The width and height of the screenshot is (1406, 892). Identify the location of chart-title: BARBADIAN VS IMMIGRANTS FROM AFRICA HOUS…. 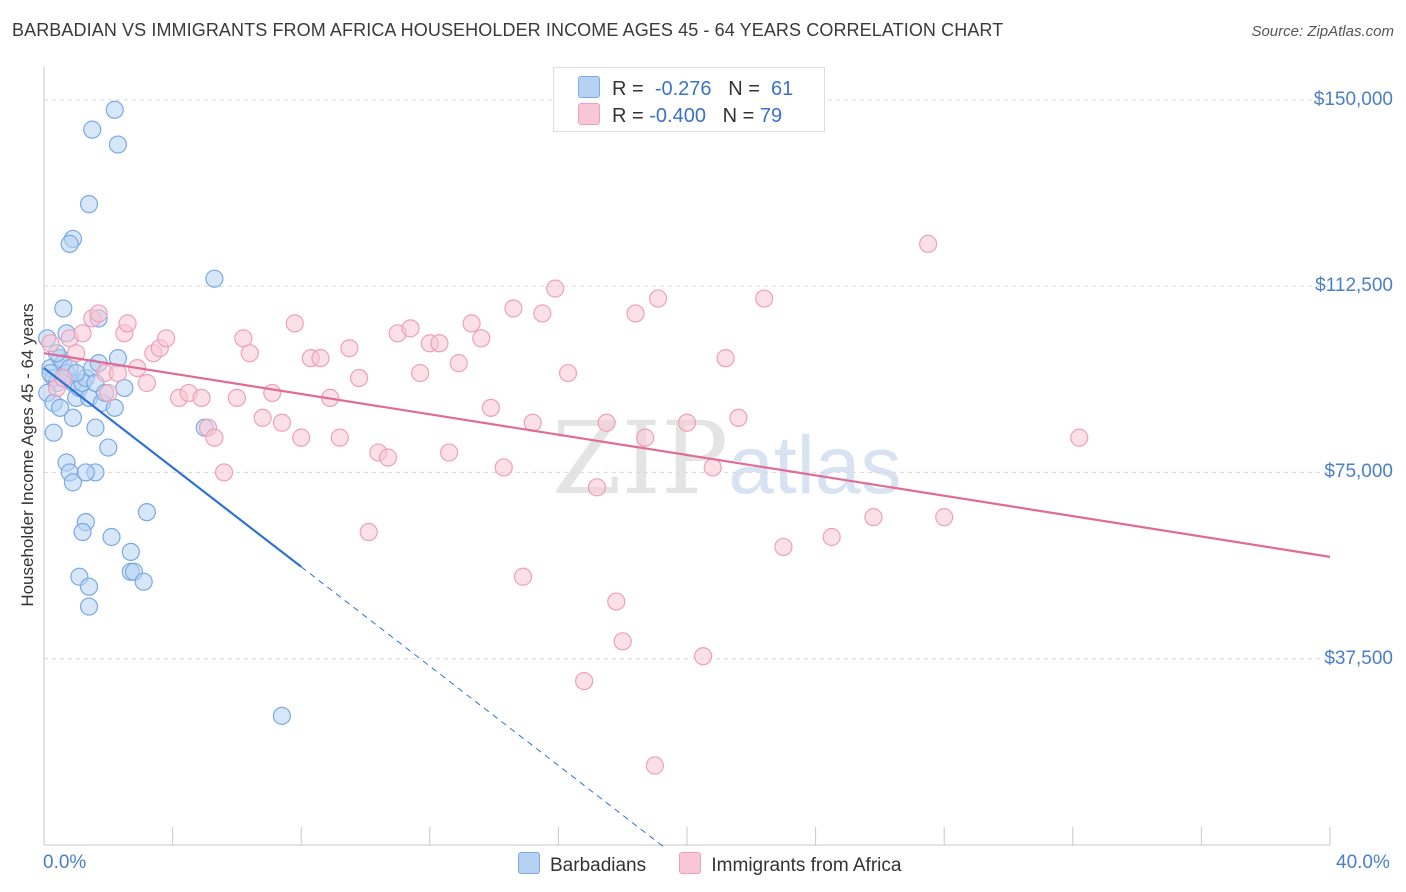
(508, 30).